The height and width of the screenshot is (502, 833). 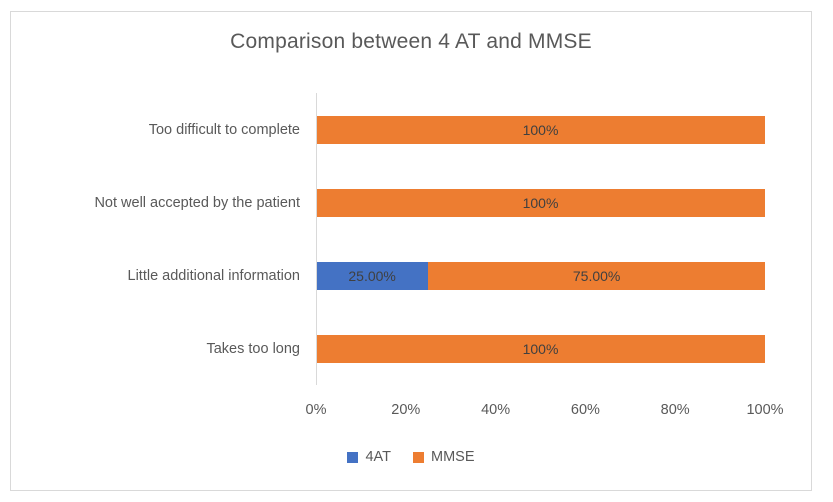 I want to click on legend-item-mmse: MMSE, so click(x=444, y=457).